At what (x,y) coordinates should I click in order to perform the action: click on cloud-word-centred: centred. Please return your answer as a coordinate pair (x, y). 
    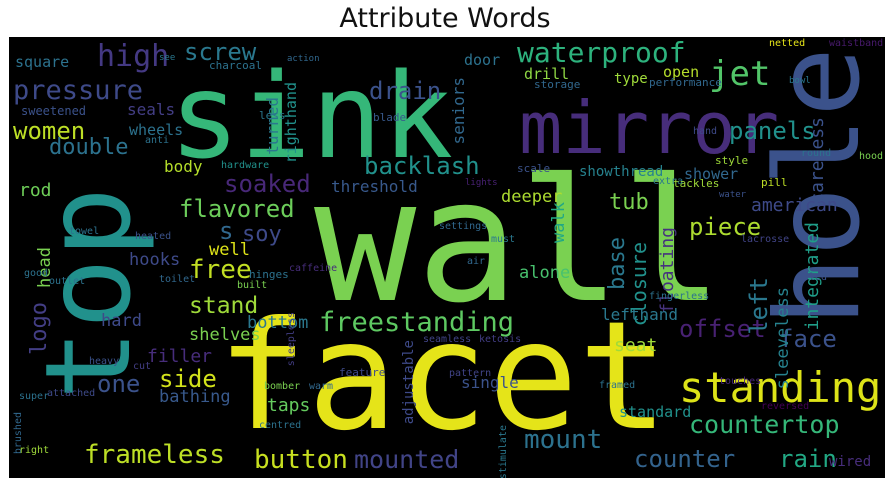
    Looking at the image, I should click on (280, 425).